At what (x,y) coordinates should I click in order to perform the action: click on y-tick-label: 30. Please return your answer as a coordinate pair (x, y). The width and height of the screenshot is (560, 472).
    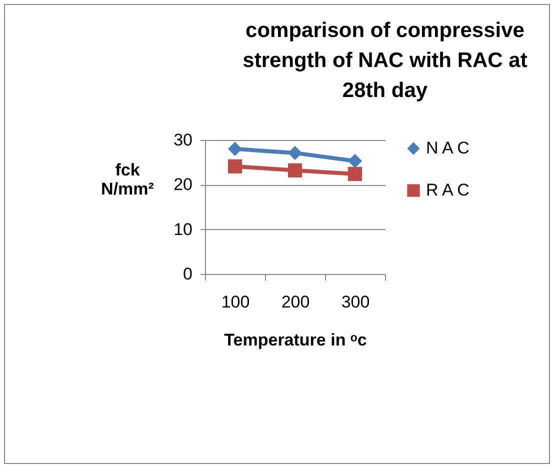
    Looking at the image, I should click on (183, 140).